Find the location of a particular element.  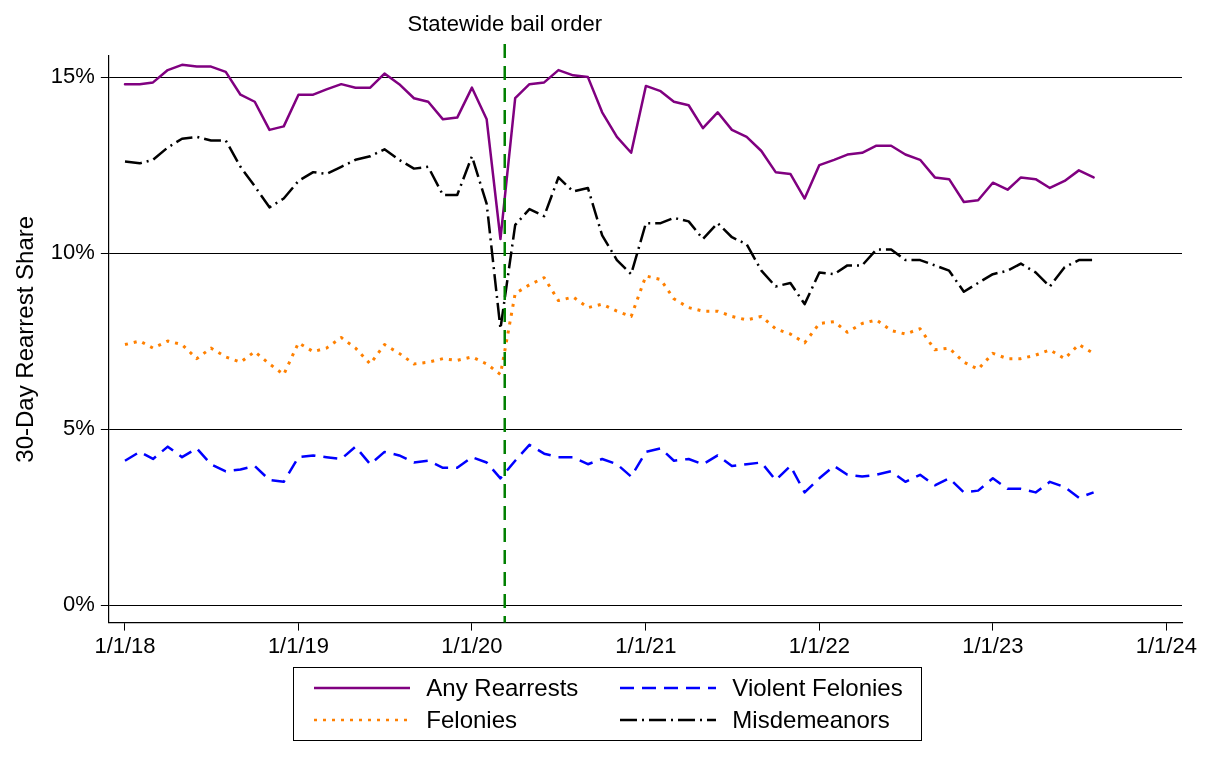

y-tick-label: 5% is located at coordinates (79, 428).